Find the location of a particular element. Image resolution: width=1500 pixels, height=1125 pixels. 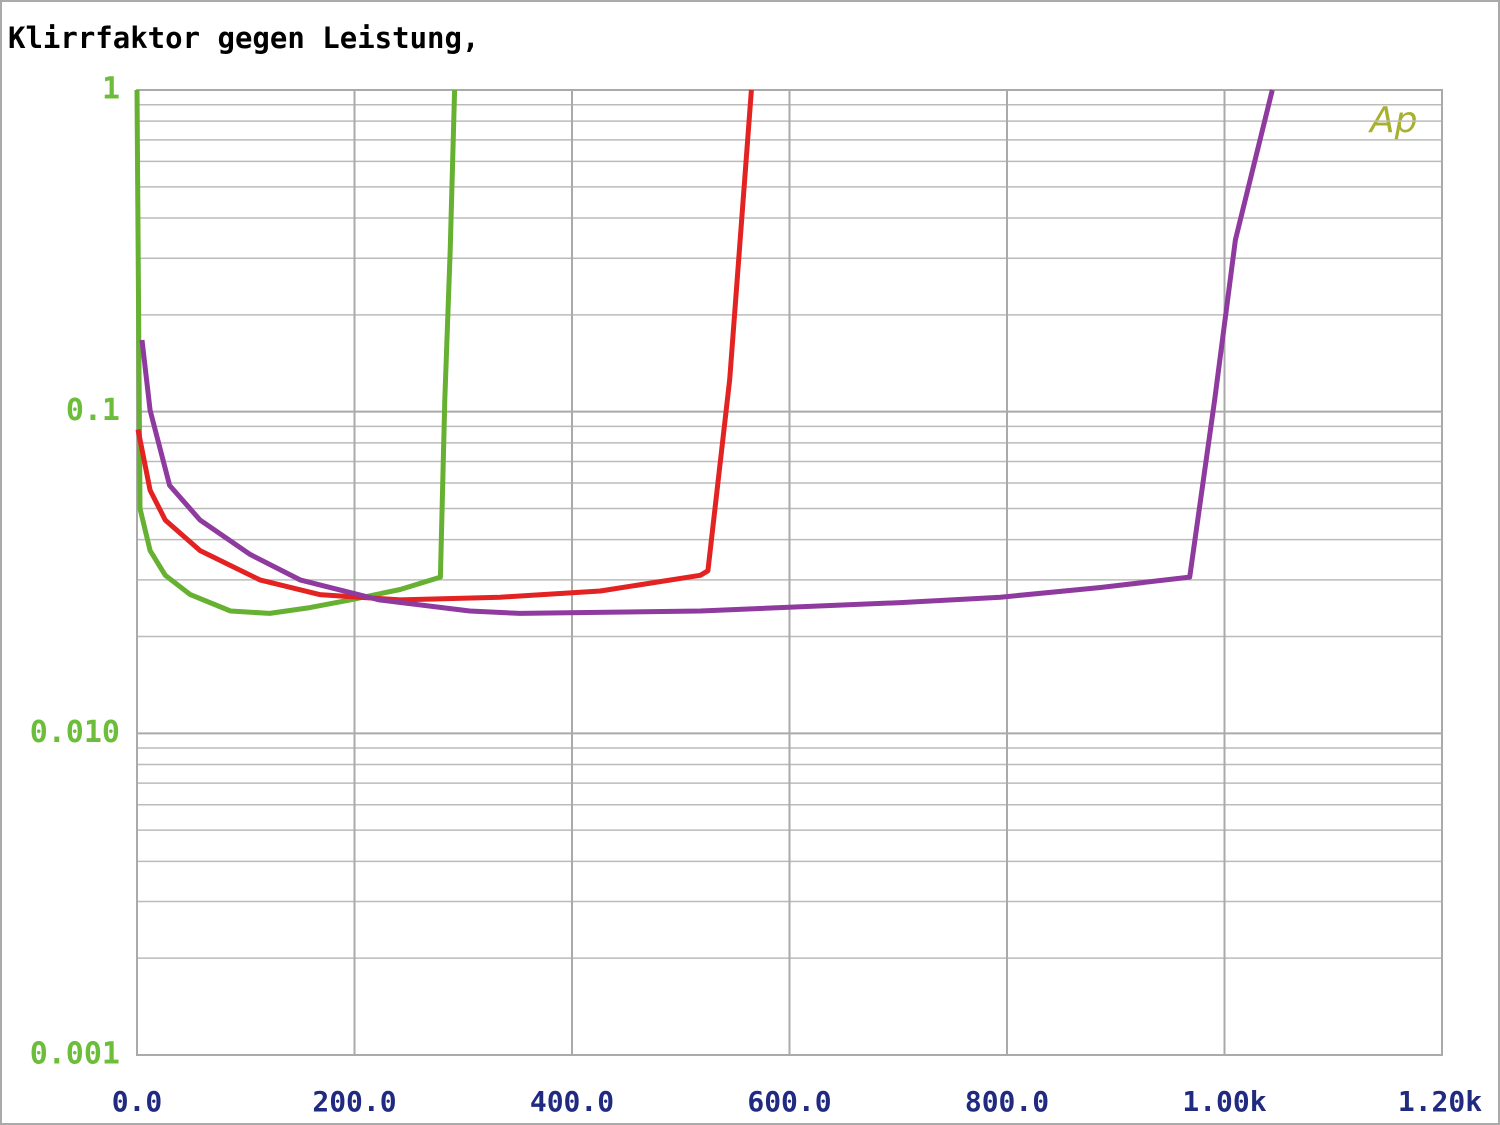

y-tick-label: 0.1 is located at coordinates (93, 410).